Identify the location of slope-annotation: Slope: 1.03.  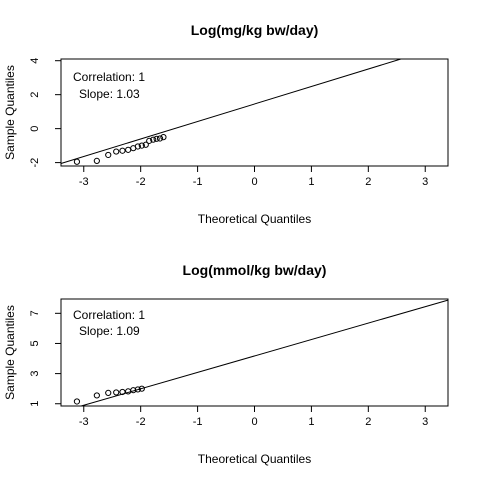
(109, 94).